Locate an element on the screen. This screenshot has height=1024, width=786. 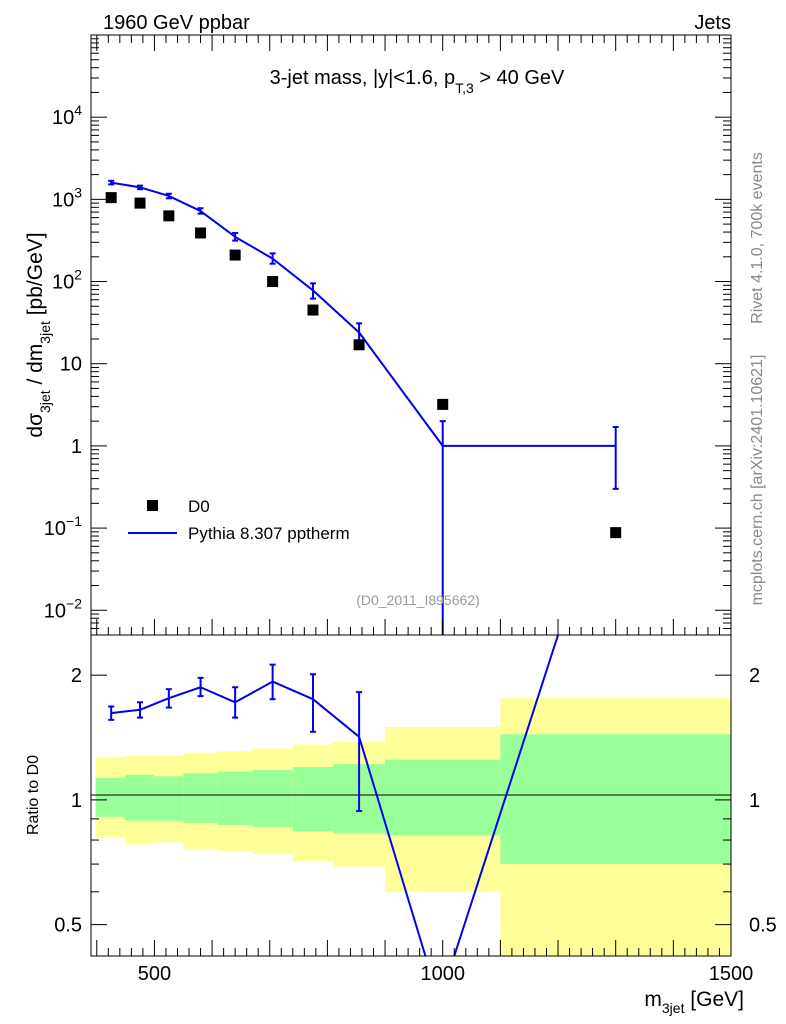
ratio-y-tick-label-left: 1 is located at coordinates (76, 801).